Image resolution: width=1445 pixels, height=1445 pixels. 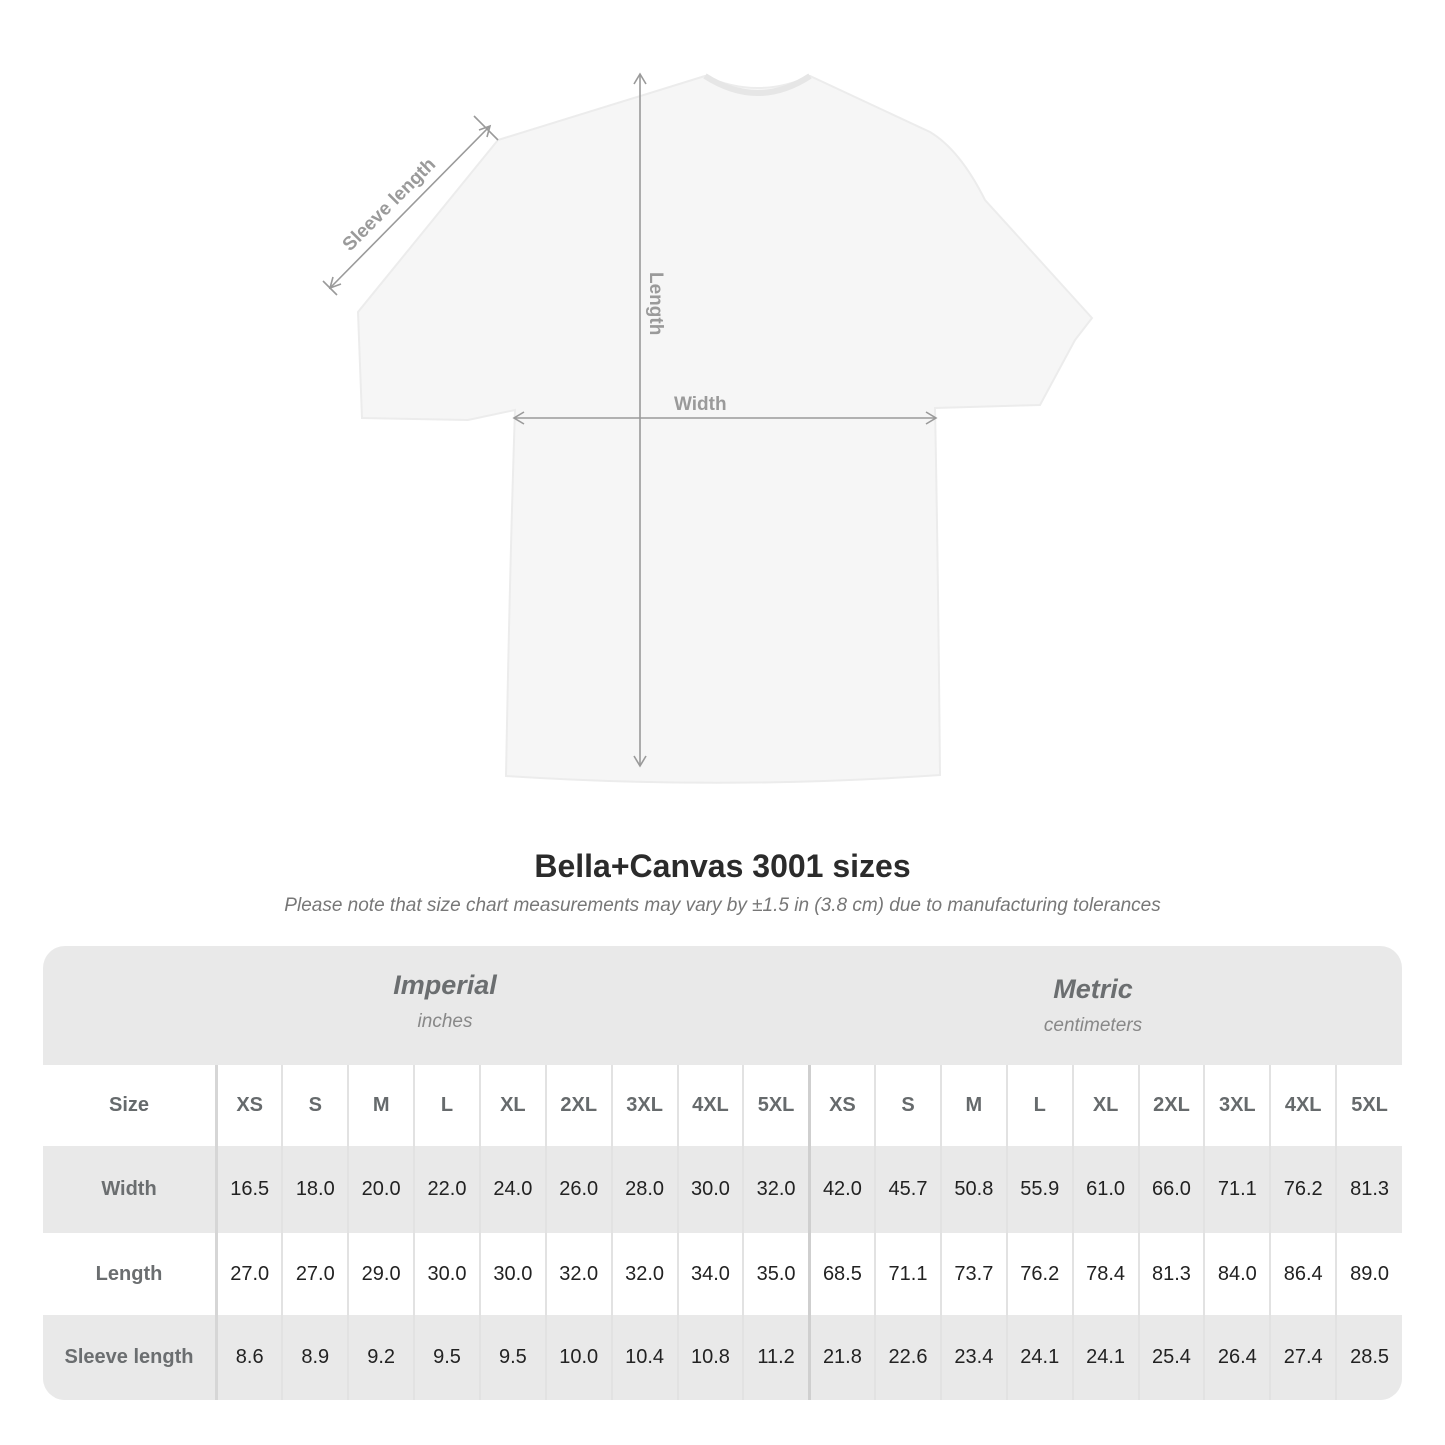 What do you see at coordinates (1303, 1357) in the screenshot?
I see `metric-value-cell: 27.4` at bounding box center [1303, 1357].